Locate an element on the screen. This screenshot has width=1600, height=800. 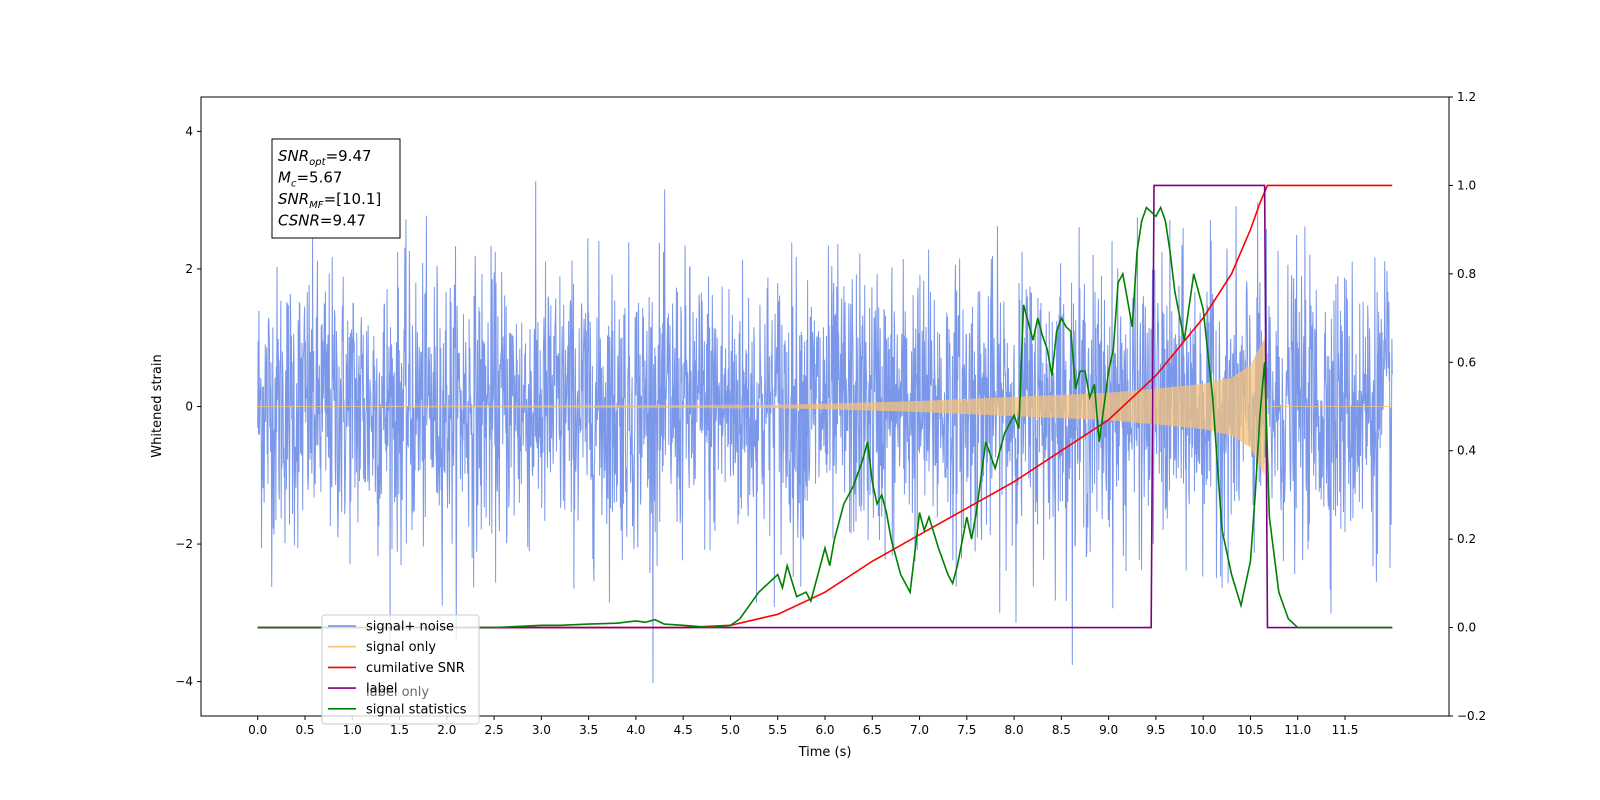
annotation-subscript: c is located at coordinates (294, 184).